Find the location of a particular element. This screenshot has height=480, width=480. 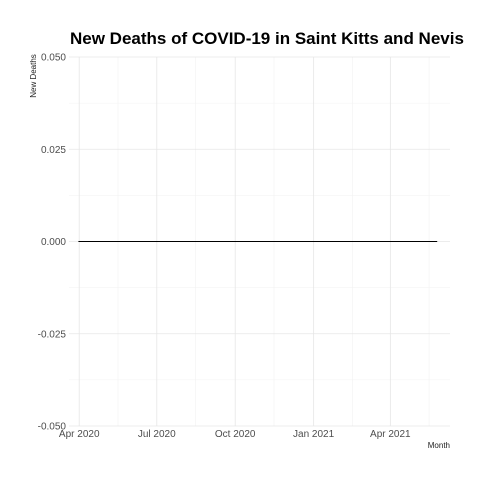

x-axis-label: Month is located at coordinates (439, 445).